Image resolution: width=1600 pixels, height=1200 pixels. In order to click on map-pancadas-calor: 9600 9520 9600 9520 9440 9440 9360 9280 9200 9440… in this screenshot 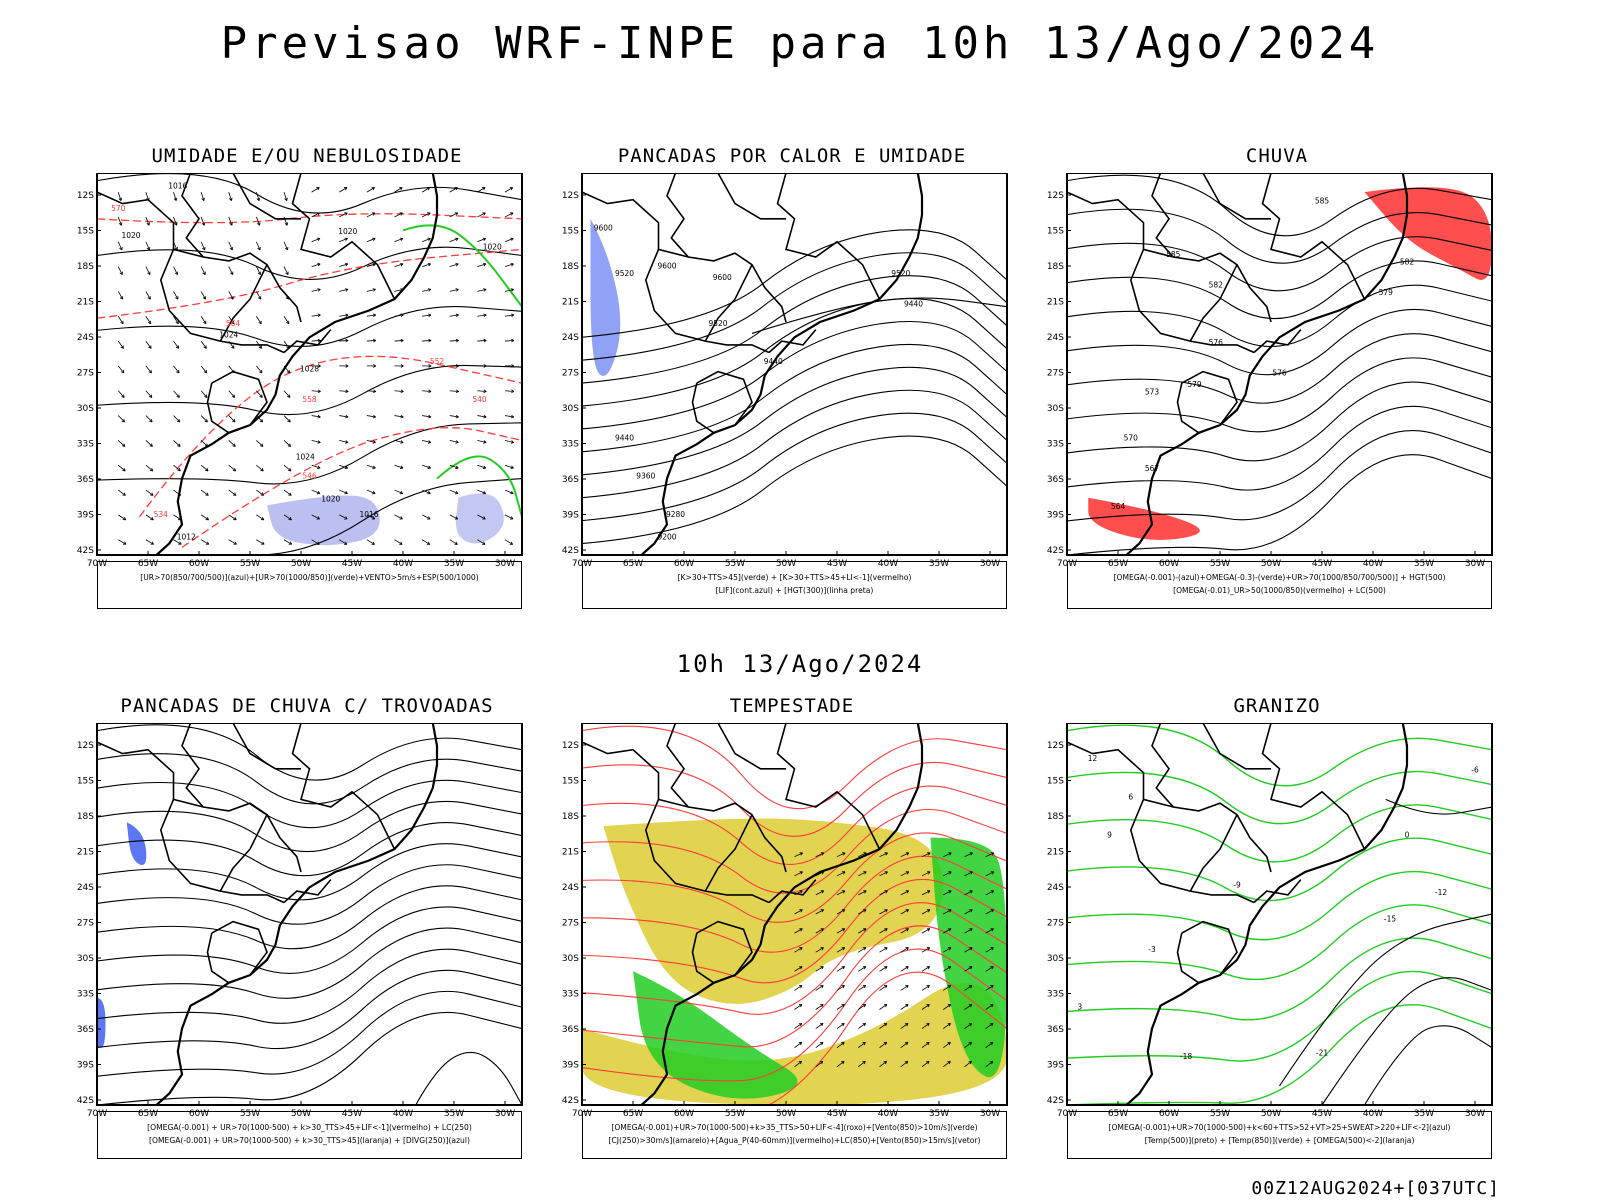, I will do `click(785, 371)`.